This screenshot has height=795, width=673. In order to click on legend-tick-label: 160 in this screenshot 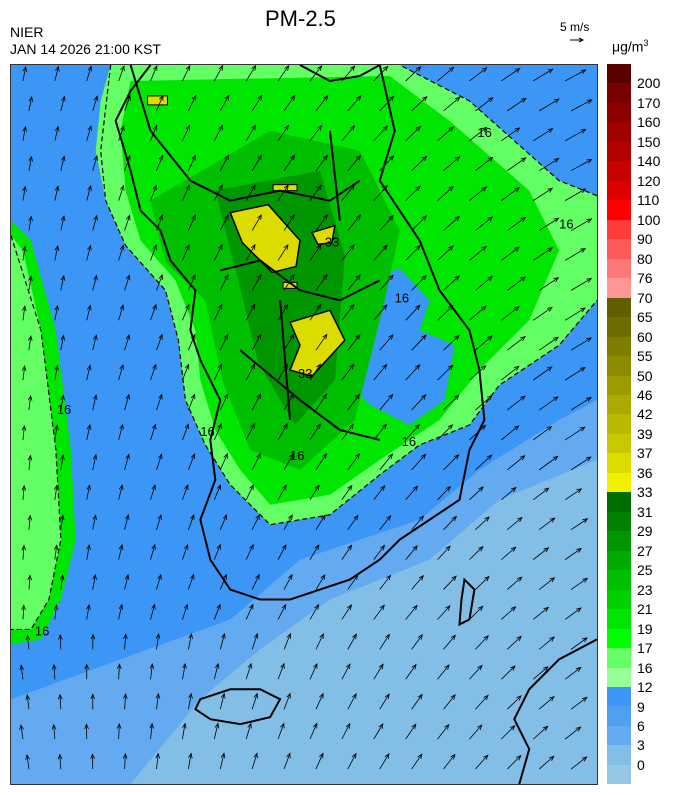, I will do `click(649, 122)`.